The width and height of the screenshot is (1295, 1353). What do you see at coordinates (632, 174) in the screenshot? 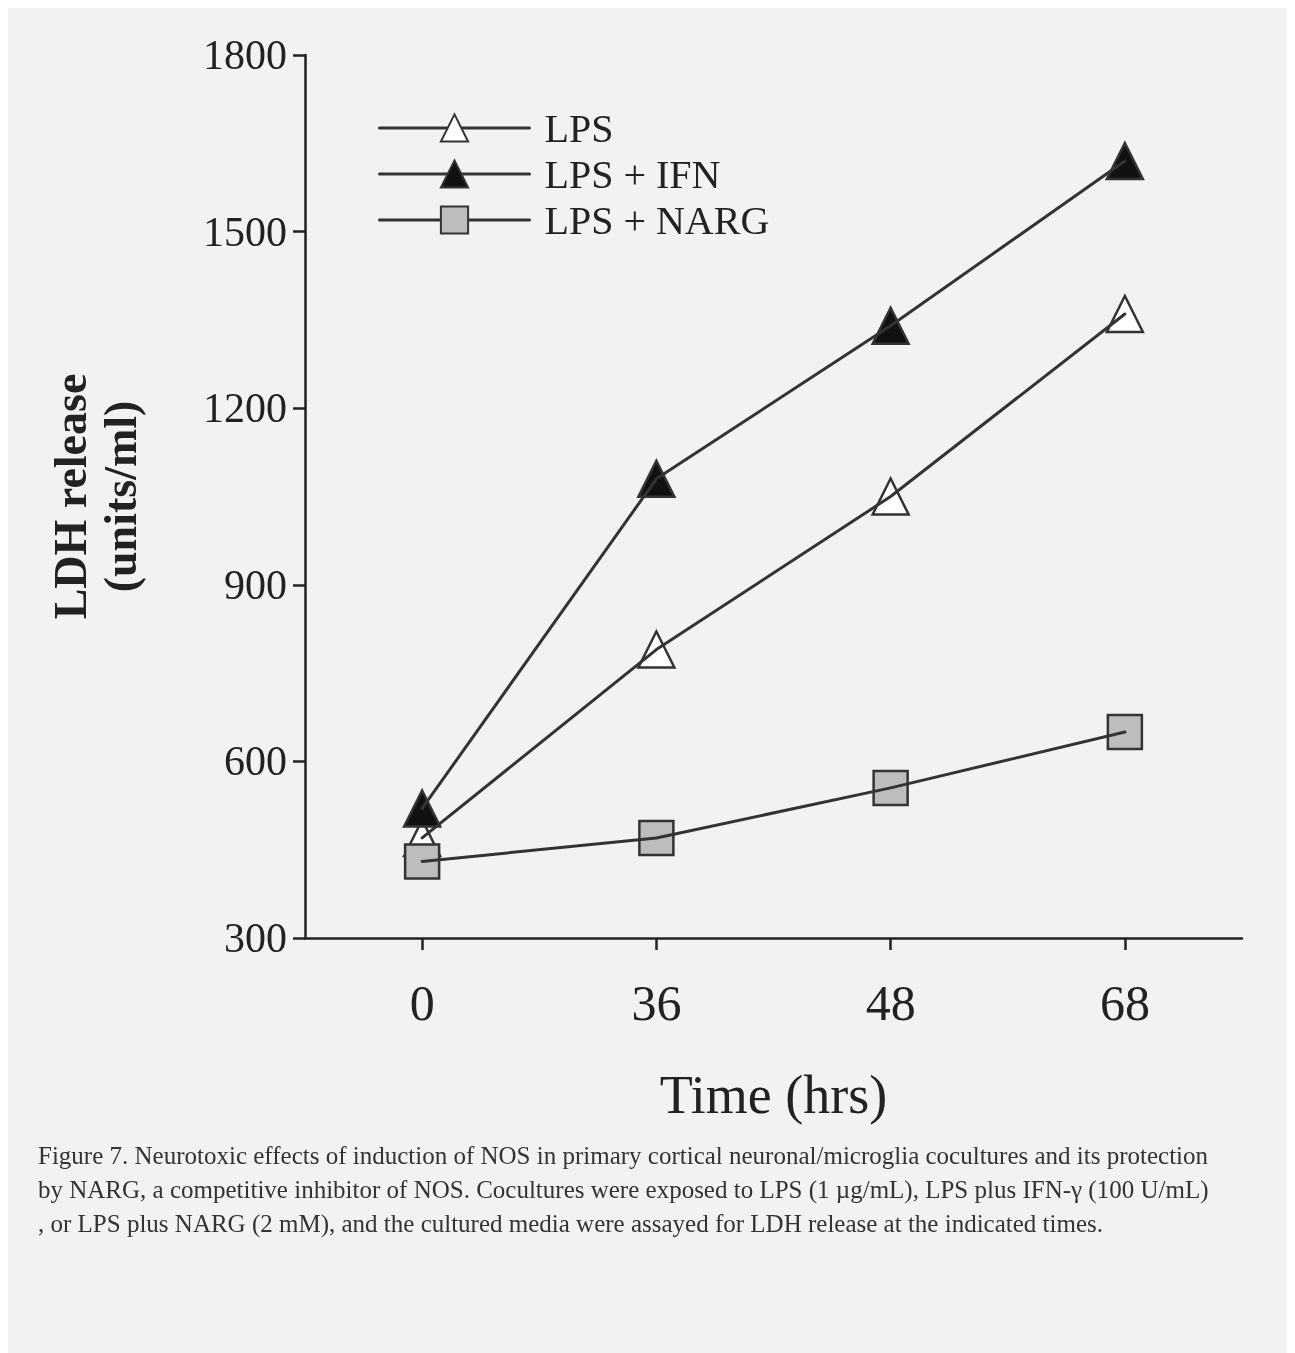
I see `legend-label: LPS + IFN` at bounding box center [632, 174].